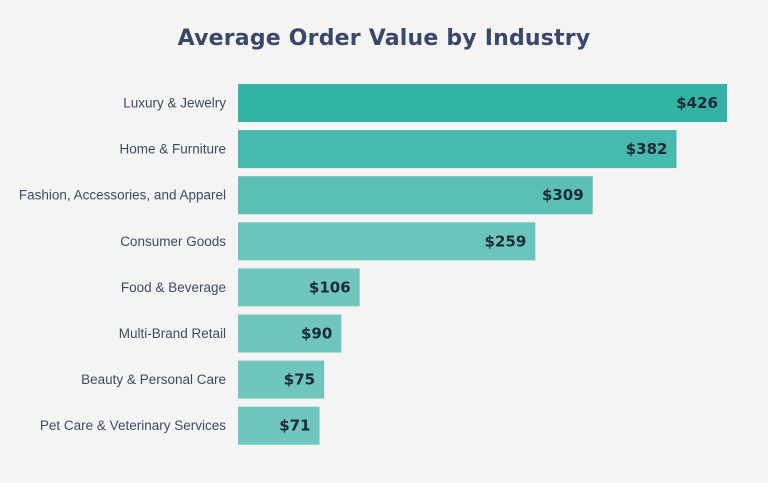  What do you see at coordinates (153, 379) in the screenshot?
I see `category-label: Beauty & Personal Care` at bounding box center [153, 379].